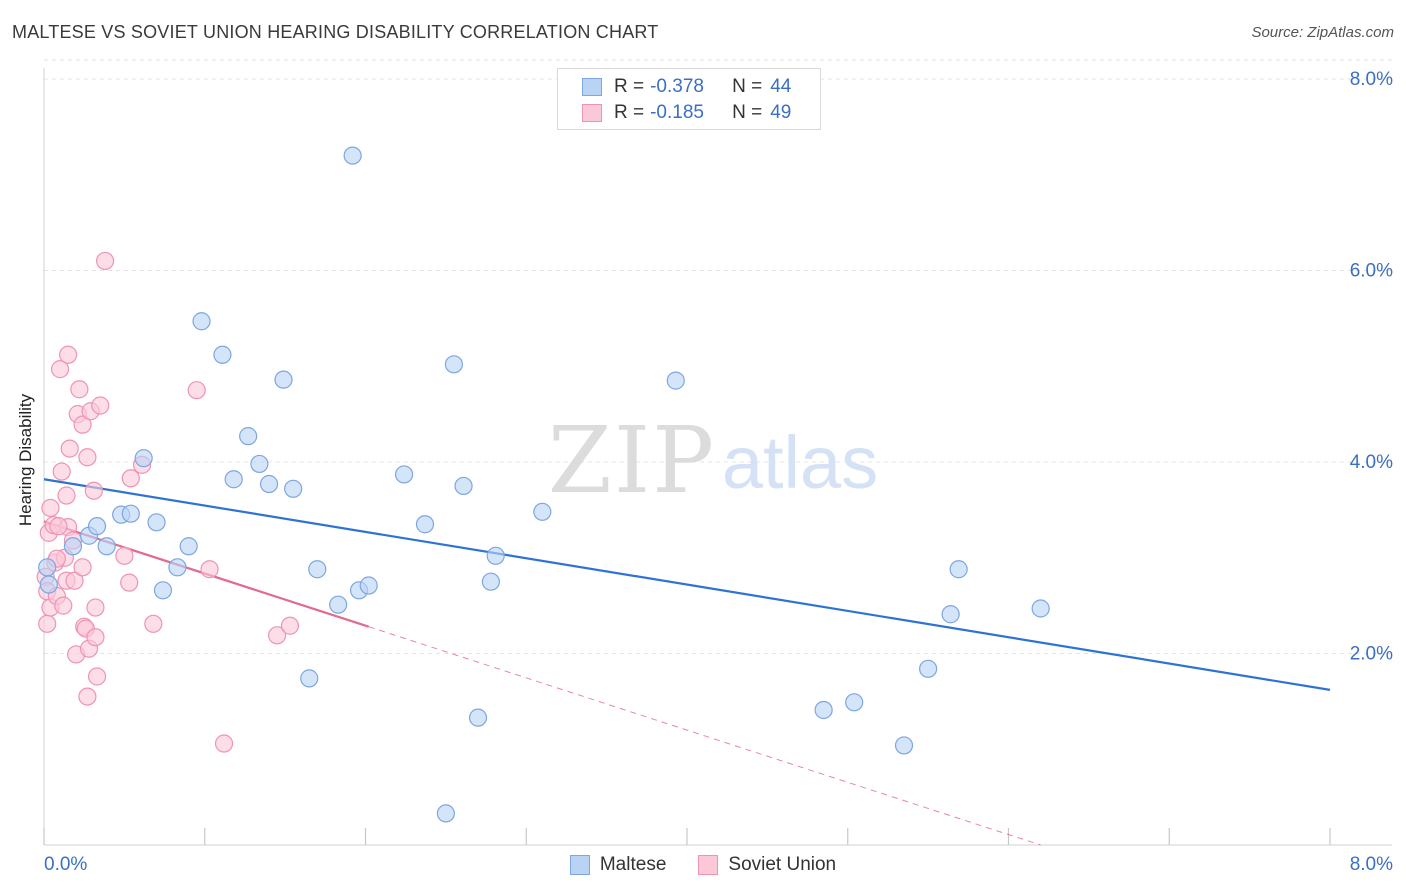  I want to click on legend-row-soviet-union: R = -0.185 N = 49, so click(686, 113).